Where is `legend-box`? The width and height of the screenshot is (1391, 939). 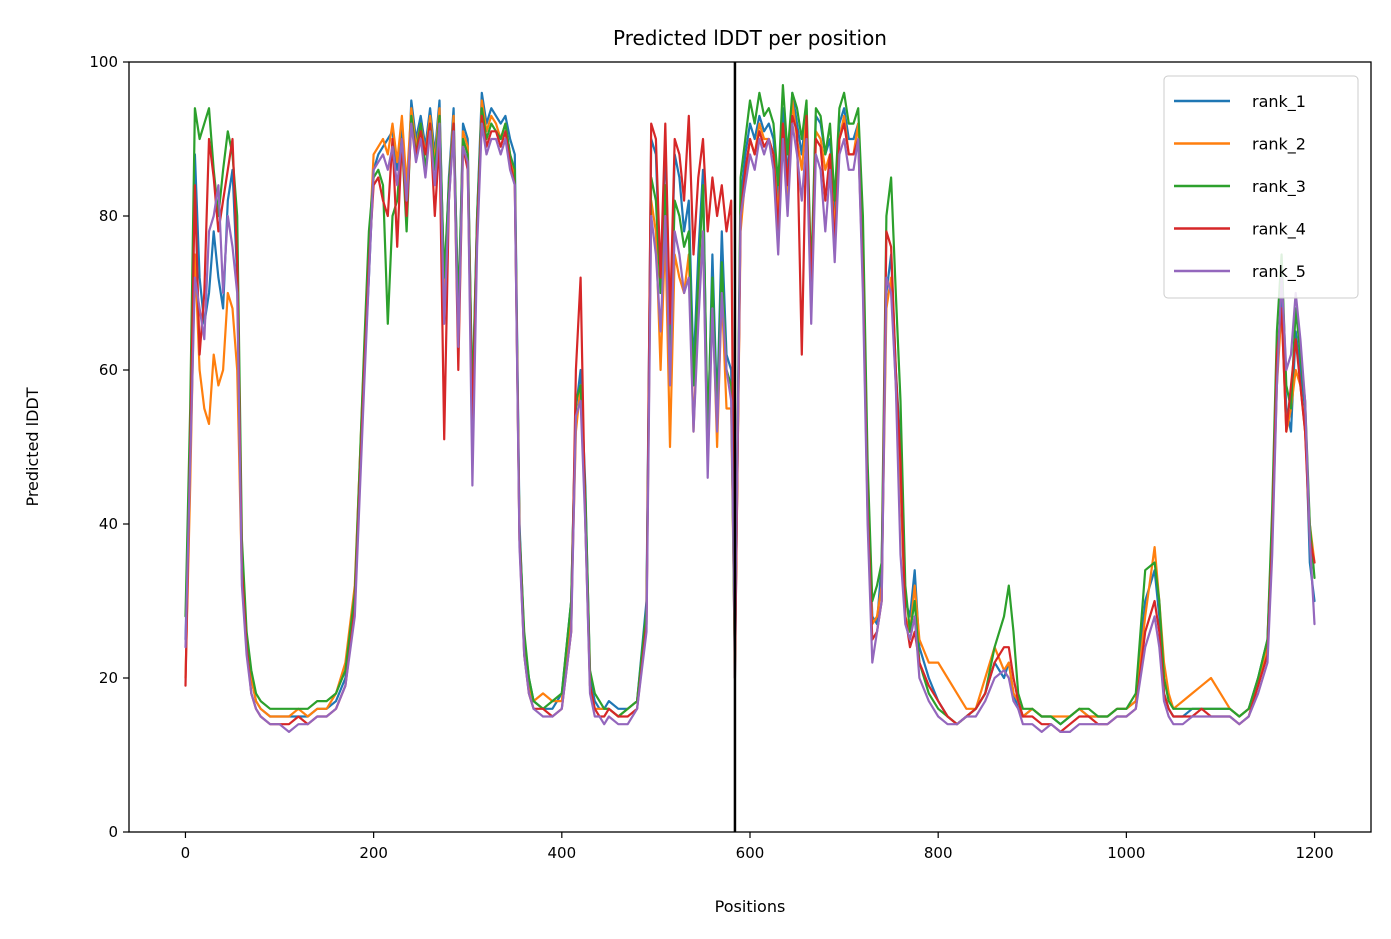
legend-box is located at coordinates (1261, 187).